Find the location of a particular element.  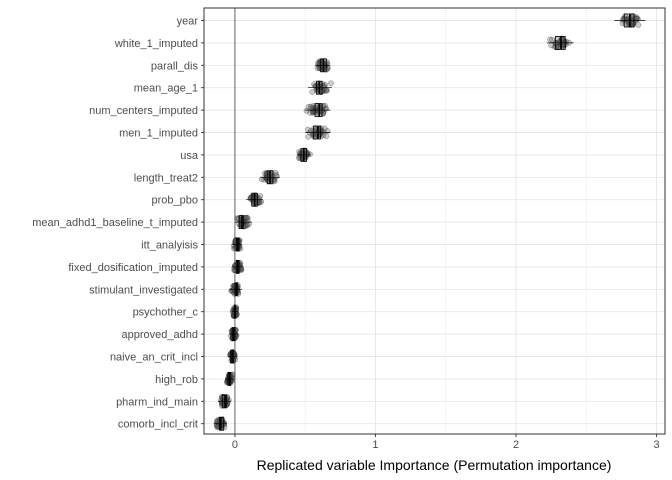

y-tick-label: naive_an_crit_incl is located at coordinates (154, 358).